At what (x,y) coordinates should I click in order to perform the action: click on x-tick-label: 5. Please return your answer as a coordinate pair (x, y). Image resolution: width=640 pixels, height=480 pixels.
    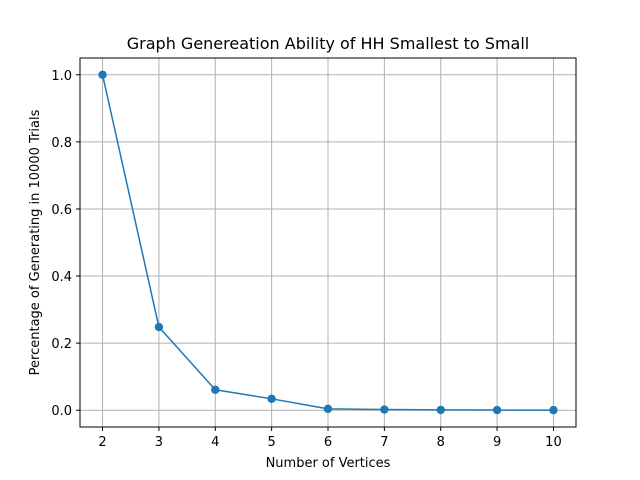
    Looking at the image, I should click on (271, 442).